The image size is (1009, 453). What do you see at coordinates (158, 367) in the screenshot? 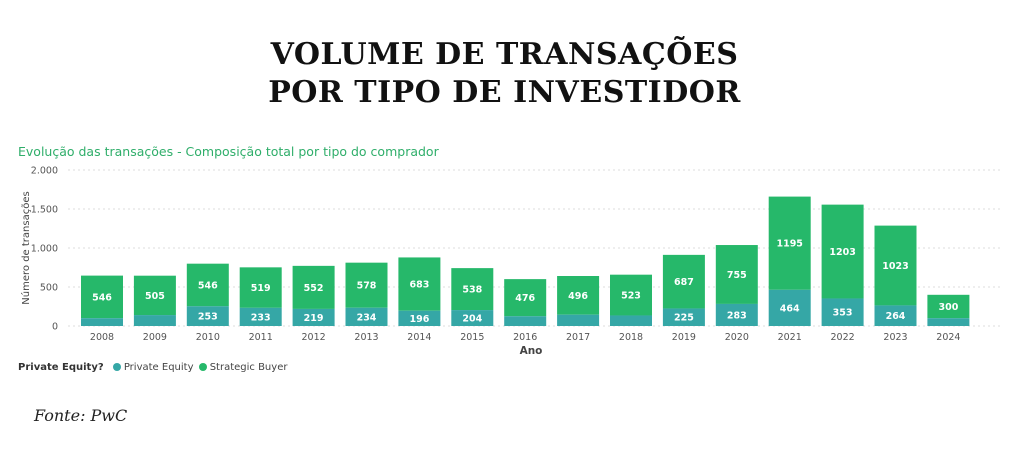
I see `legend-label-private-equity: Private Equity` at bounding box center [158, 367].